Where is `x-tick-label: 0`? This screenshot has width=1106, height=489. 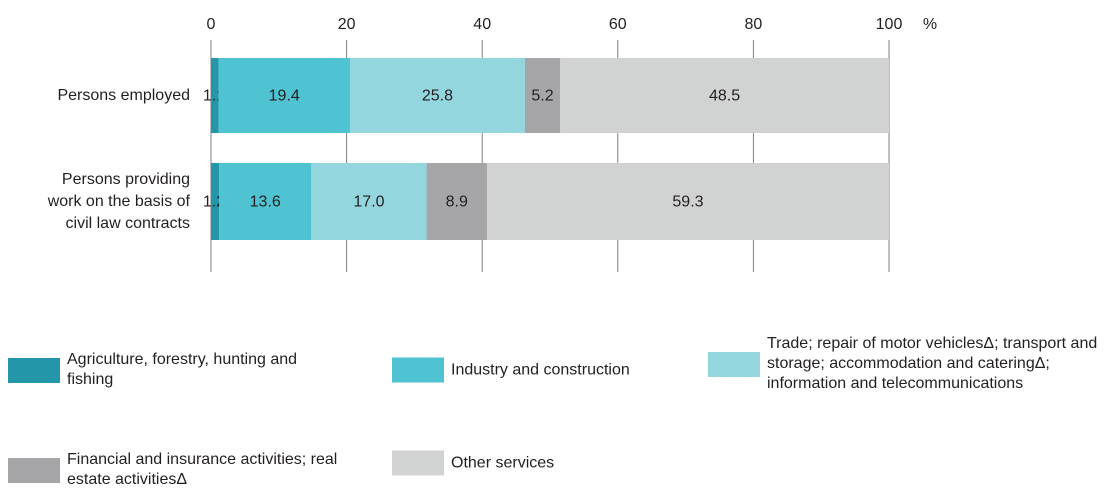 x-tick-label: 0 is located at coordinates (211, 24).